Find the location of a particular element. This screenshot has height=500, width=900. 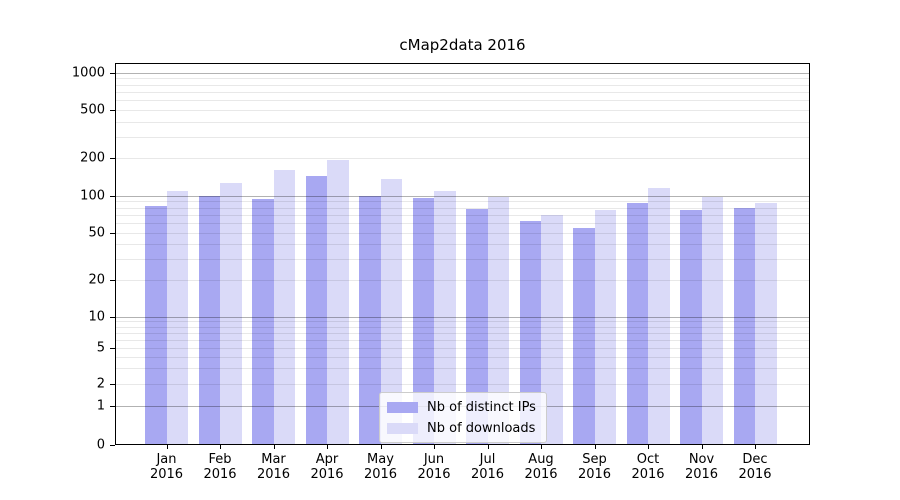

bar-downloads-oct is located at coordinates (659, 315).